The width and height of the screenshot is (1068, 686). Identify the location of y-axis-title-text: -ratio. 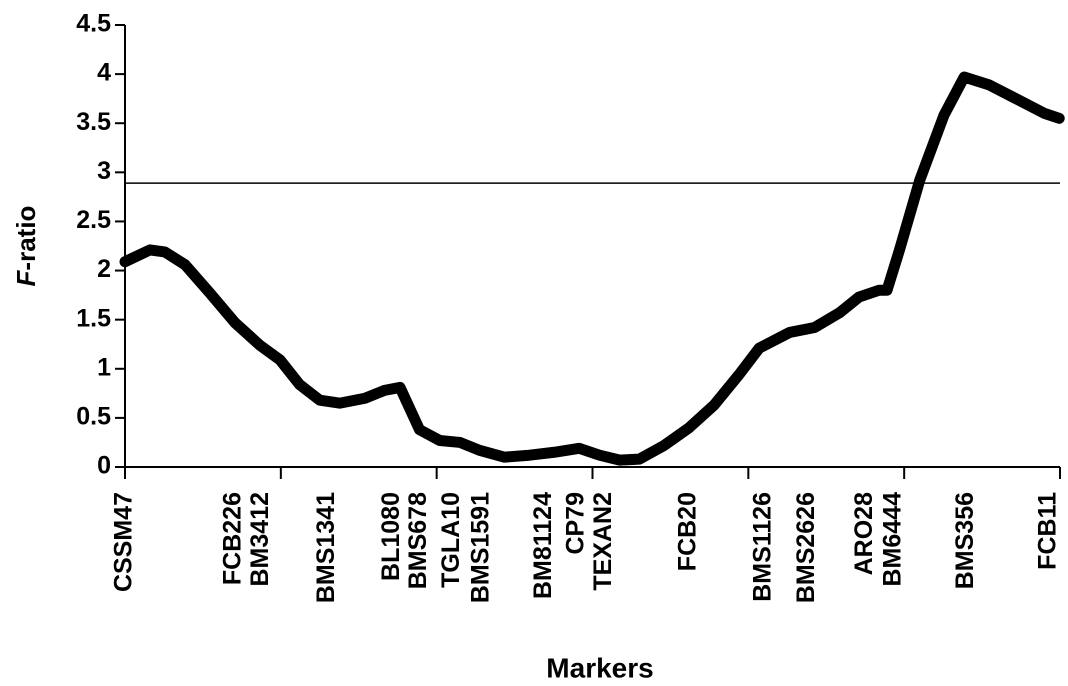
(26, 238).